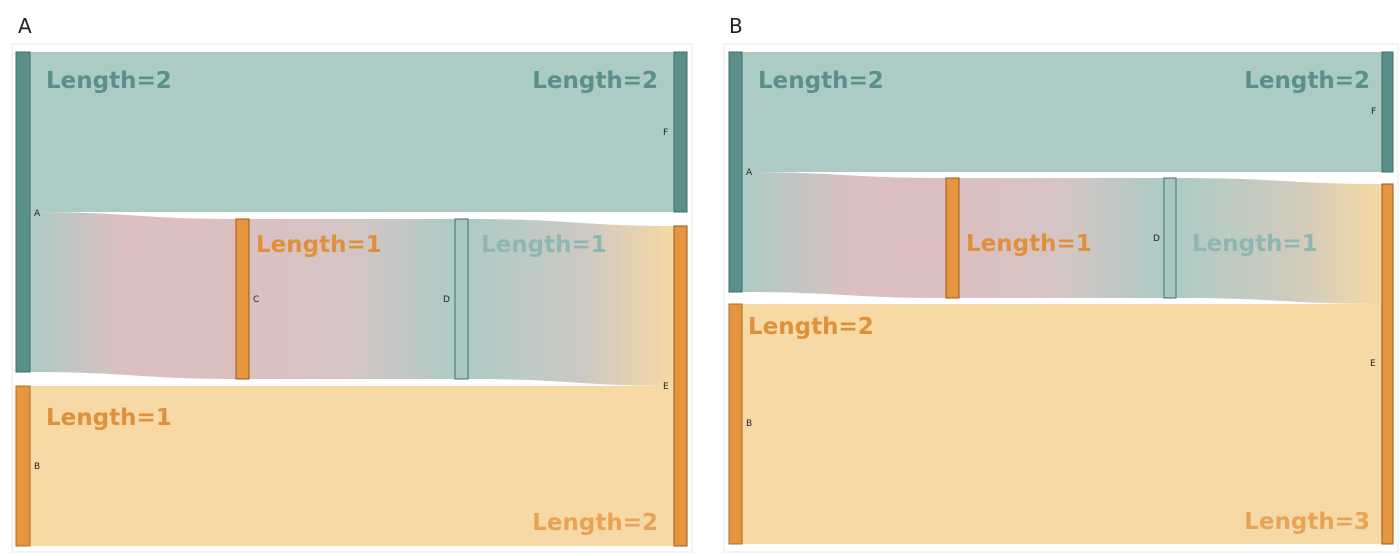 This screenshot has height=556, width=1400. I want to click on node-label-b-e: E, so click(1373, 364).